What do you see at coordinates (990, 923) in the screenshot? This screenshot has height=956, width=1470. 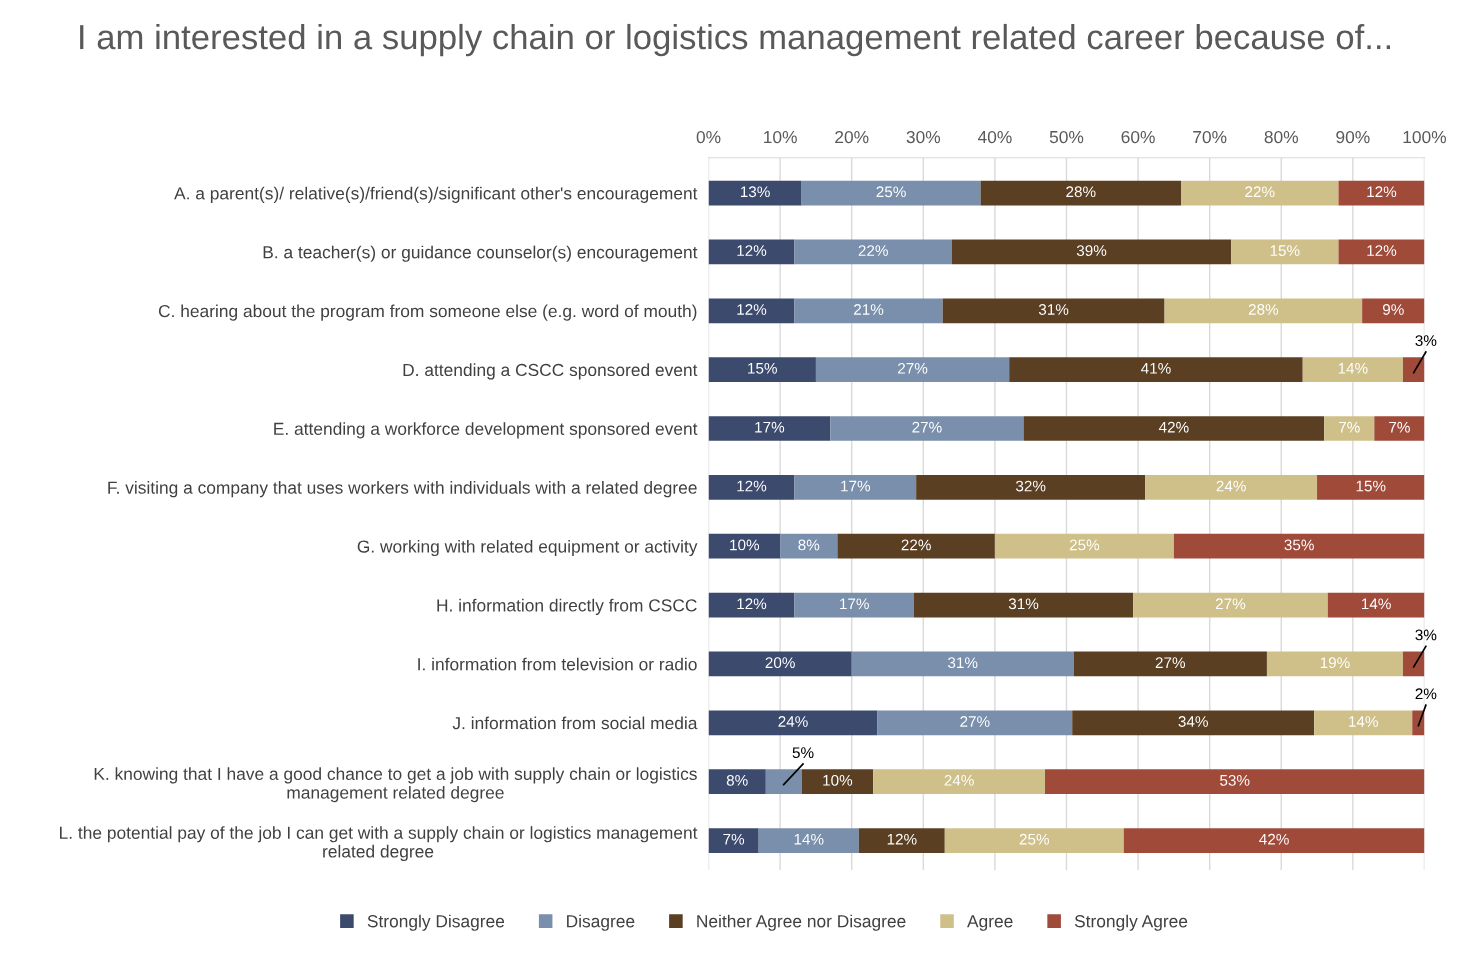 I see `legend-label: Agree` at bounding box center [990, 923].